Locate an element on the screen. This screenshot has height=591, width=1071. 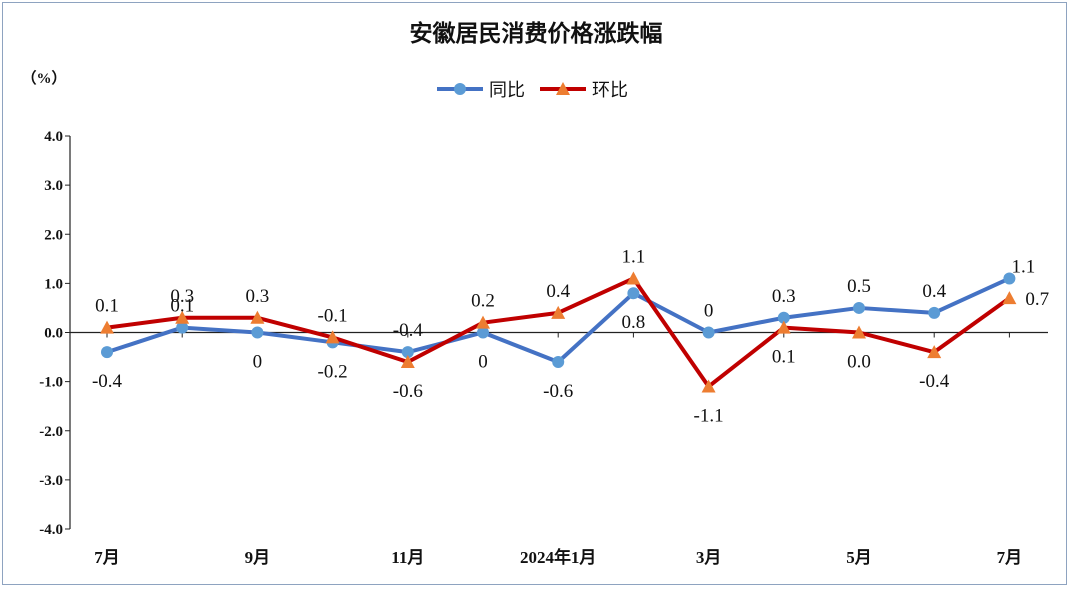
x-tick-label: 11月 is located at coordinates (407, 557).